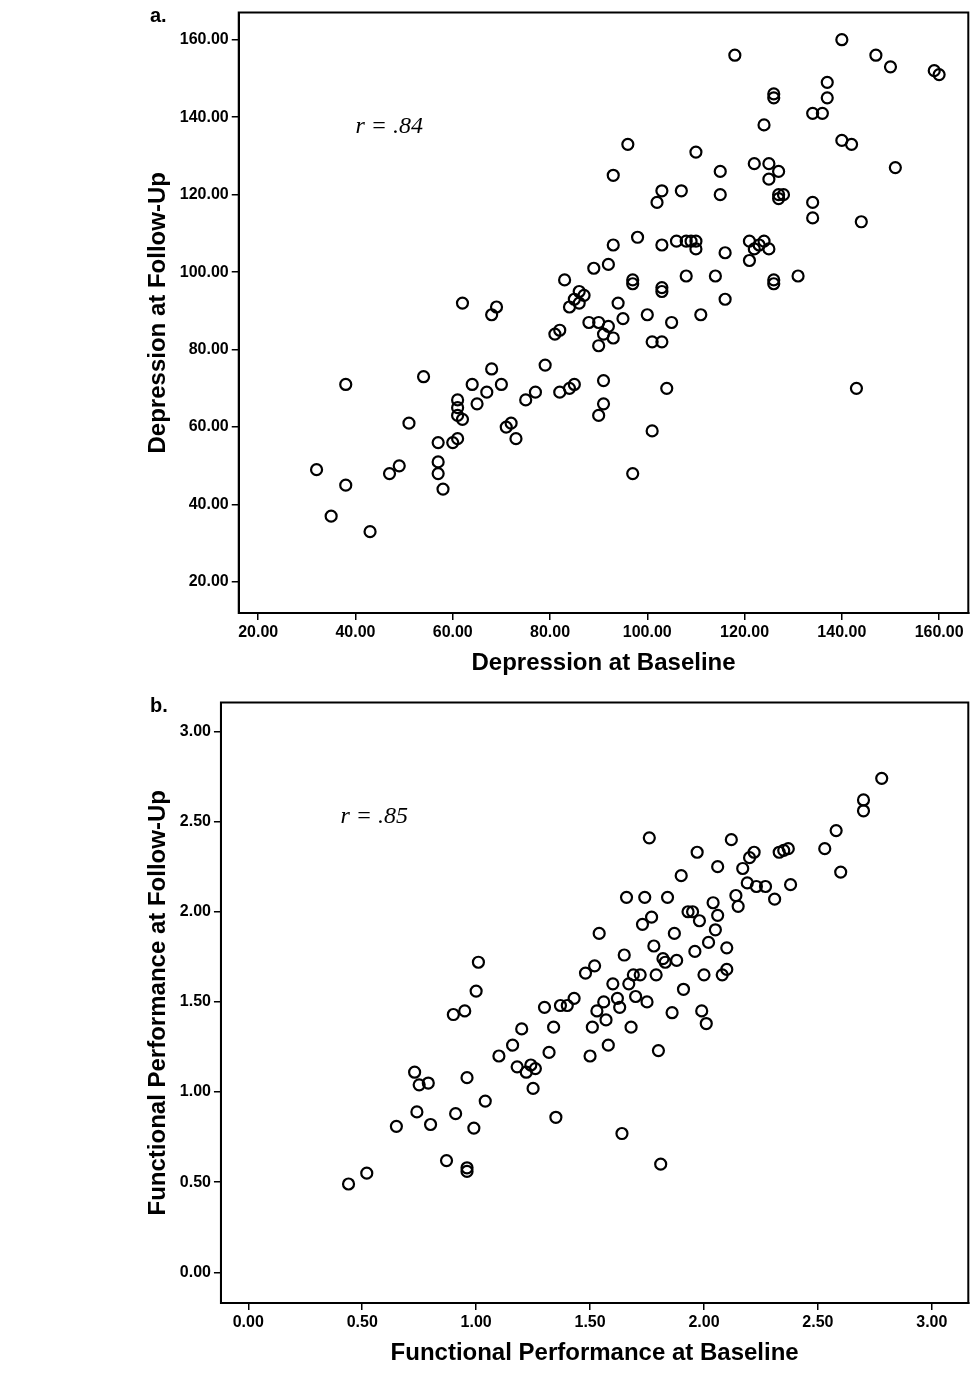 The image size is (976, 1380). I want to click on annotation: r = .84, so click(389, 124).